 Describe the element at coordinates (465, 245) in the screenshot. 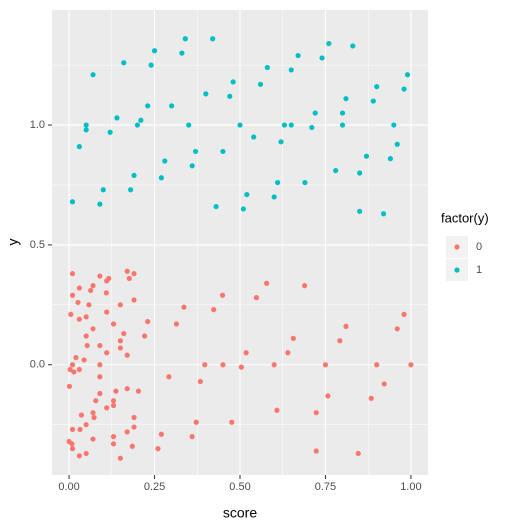

I see `legend: factor(y) 0 1` at that location.